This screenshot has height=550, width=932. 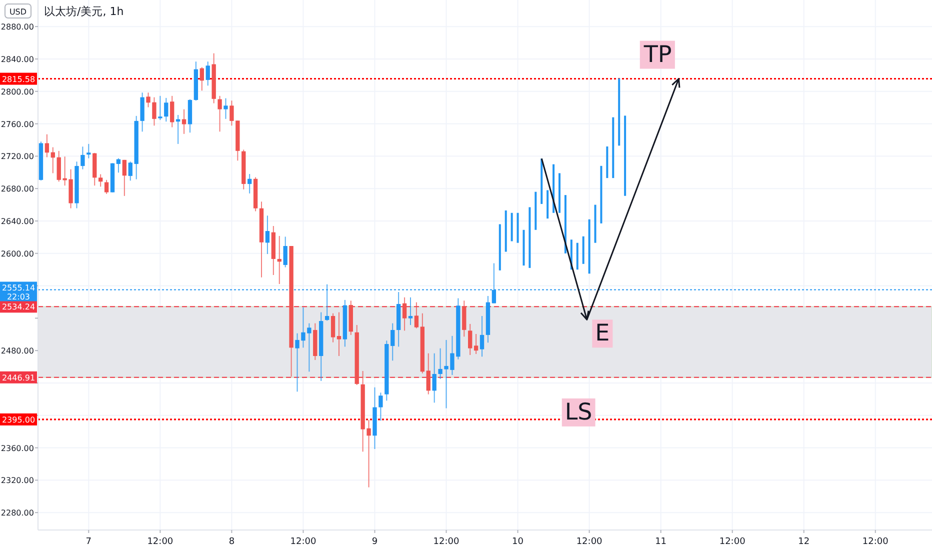 What do you see at coordinates (19, 419) in the screenshot?
I see `ref-line-label: 2395.00` at bounding box center [19, 419].